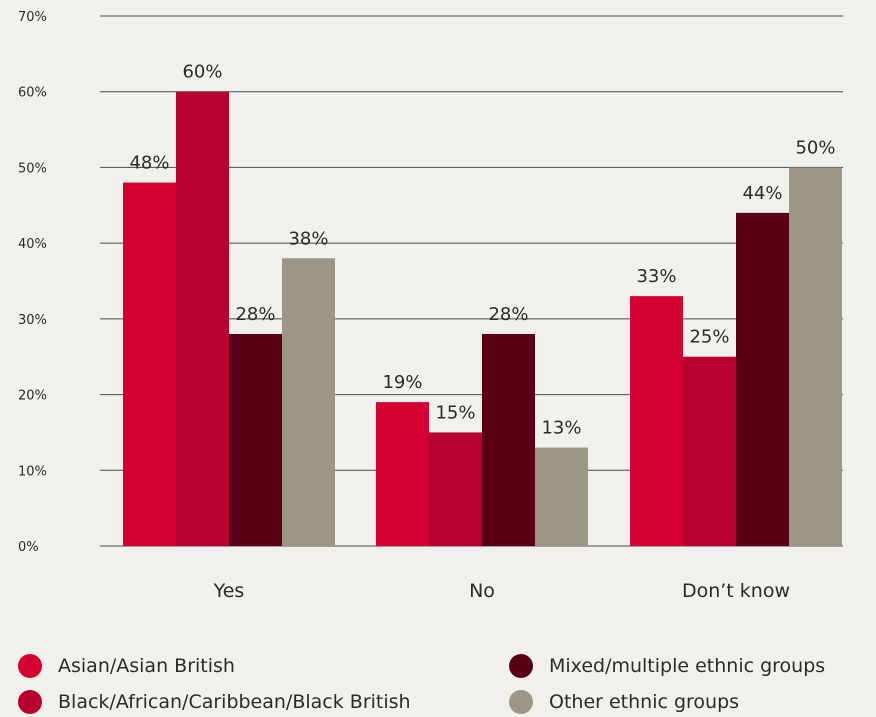 The height and width of the screenshot is (717, 876). Describe the element at coordinates (202, 72) in the screenshot. I see `value-label: 60%` at that location.